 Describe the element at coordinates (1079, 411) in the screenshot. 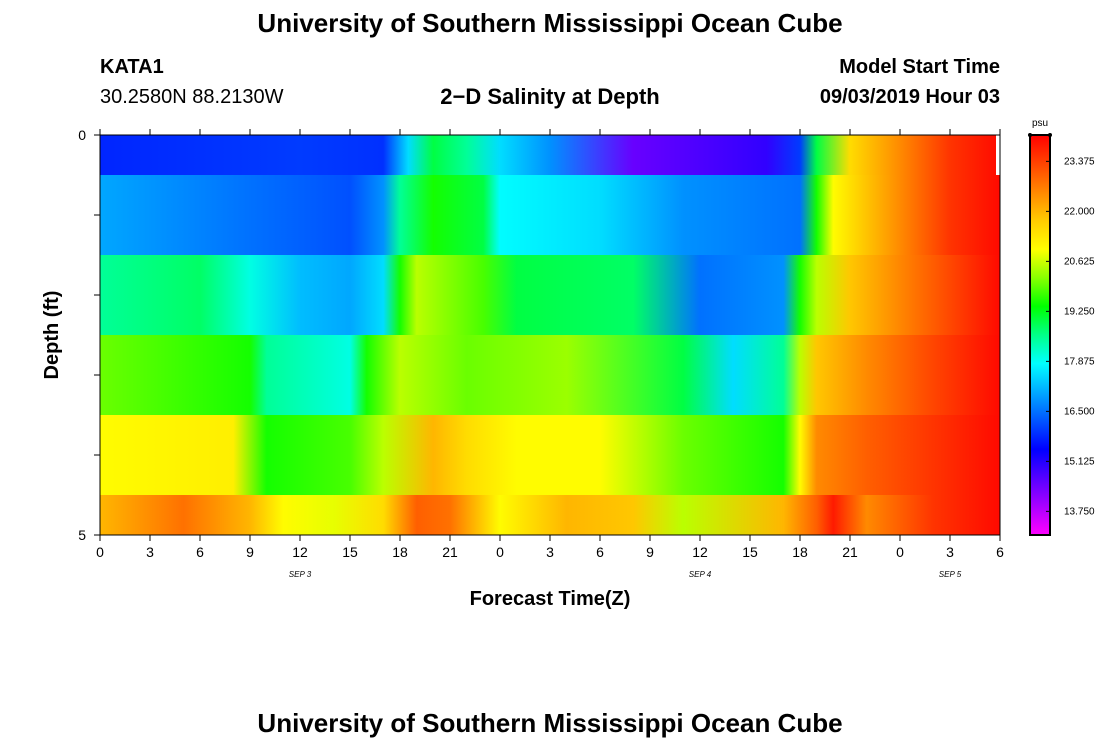

I see `colorbar-tick-label: 16.500` at that location.